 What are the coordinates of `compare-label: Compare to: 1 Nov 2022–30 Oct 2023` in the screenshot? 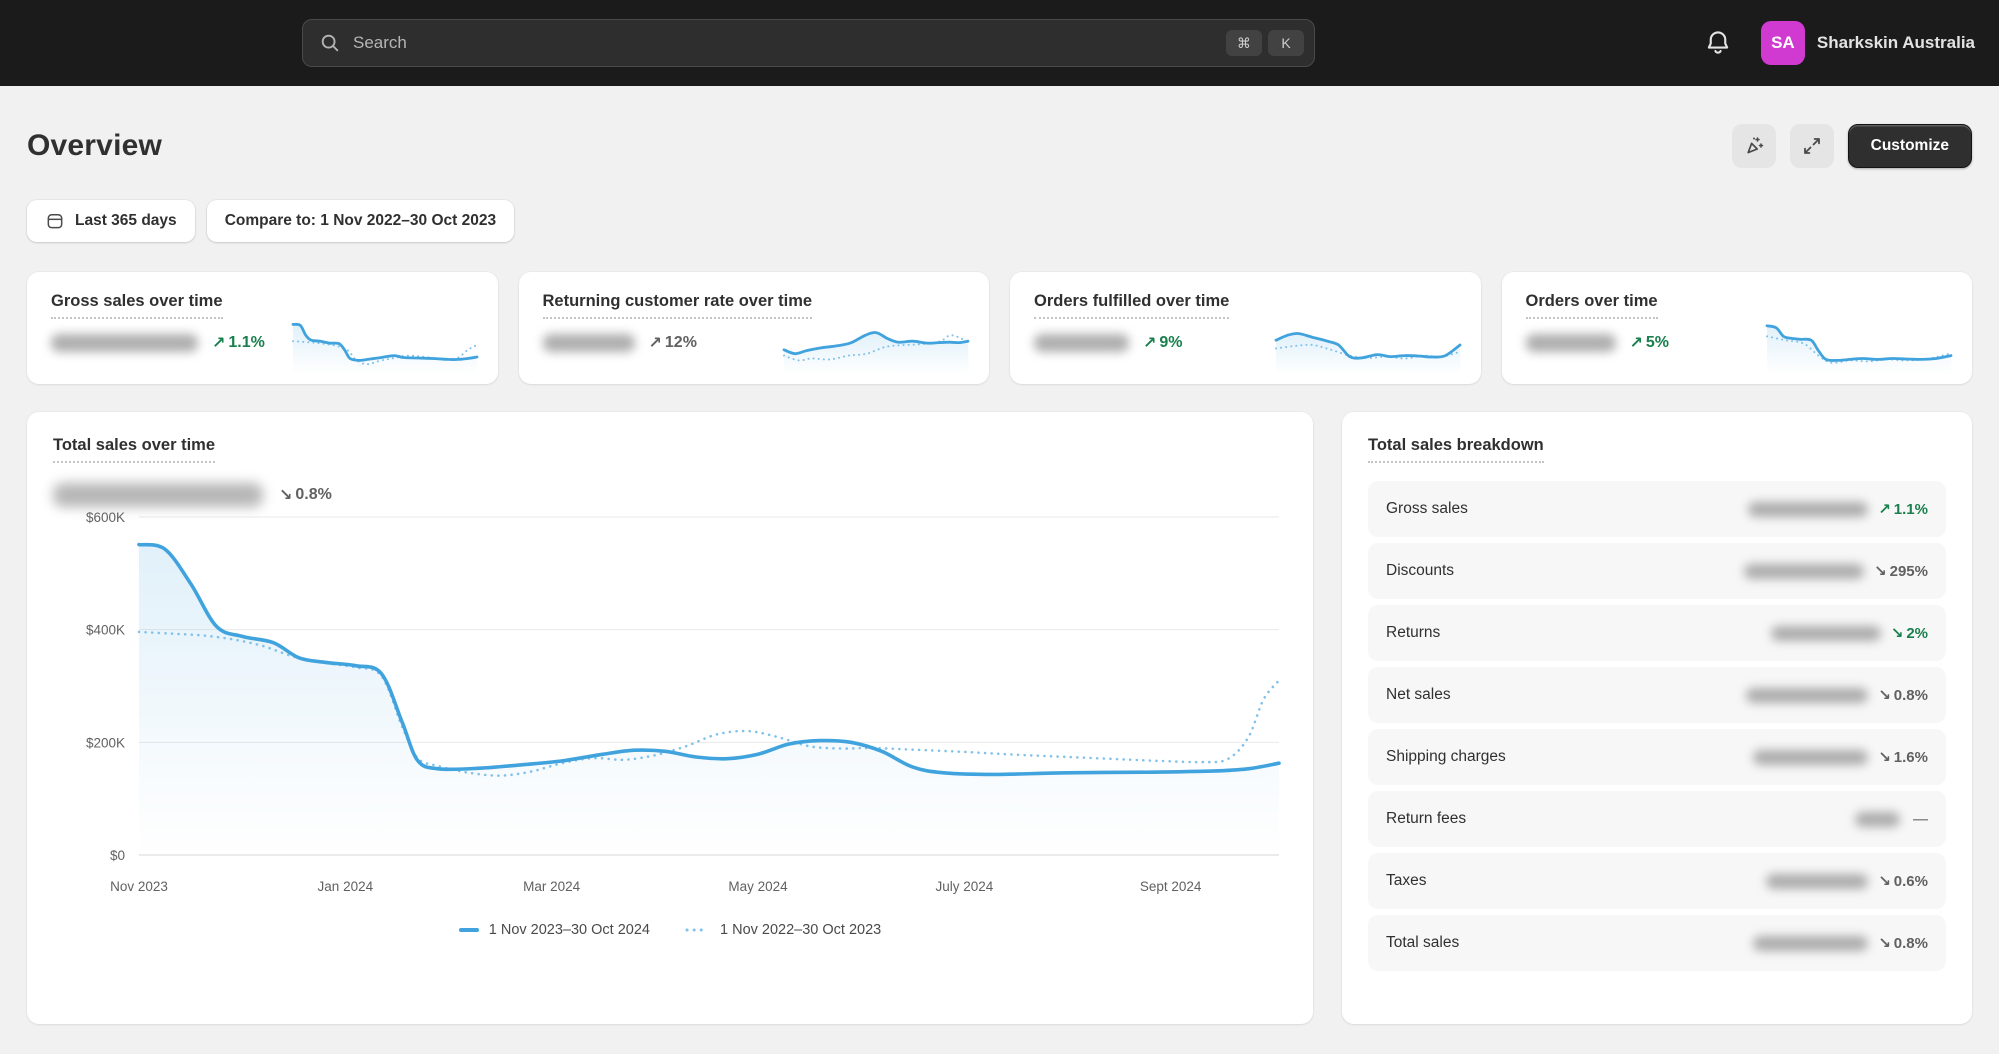 It's located at (360, 220).